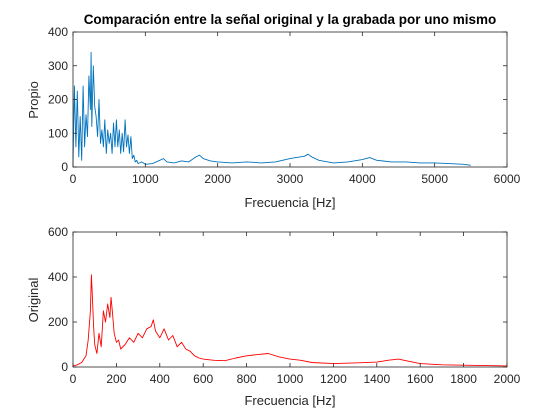 Image resolution: width=560 pixels, height=420 pixels. I want to click on x-tick-label: 1400, so click(376, 379).